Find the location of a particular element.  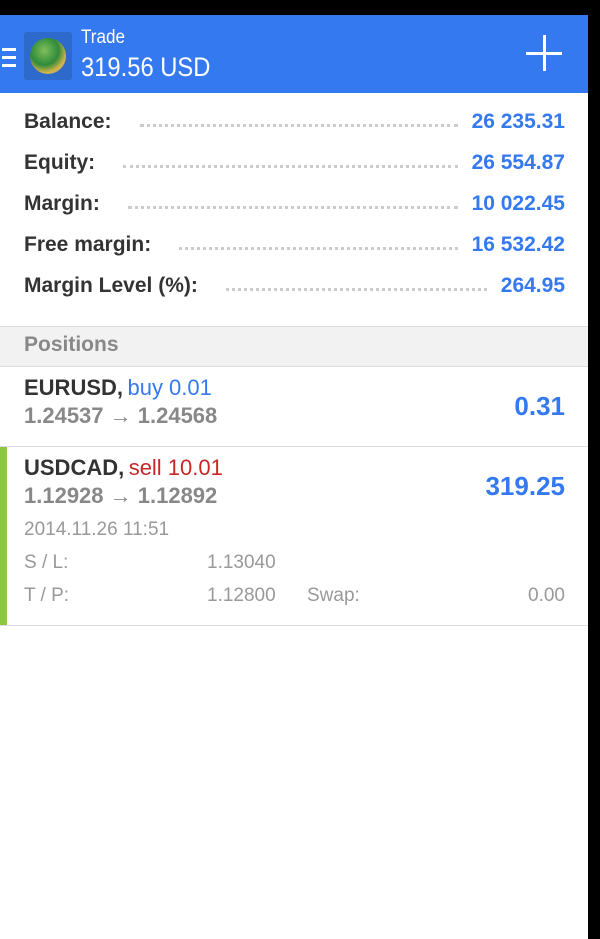

summary-value: 264.95 is located at coordinates (532, 285).